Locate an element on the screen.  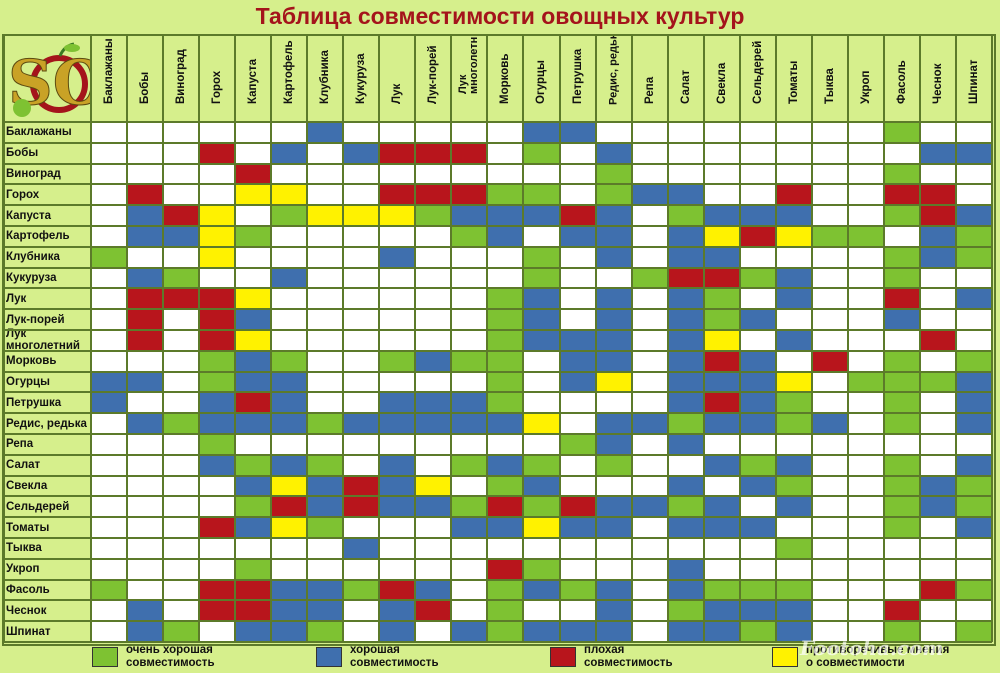
column-header-label: Укроп is located at coordinates (865, 87).